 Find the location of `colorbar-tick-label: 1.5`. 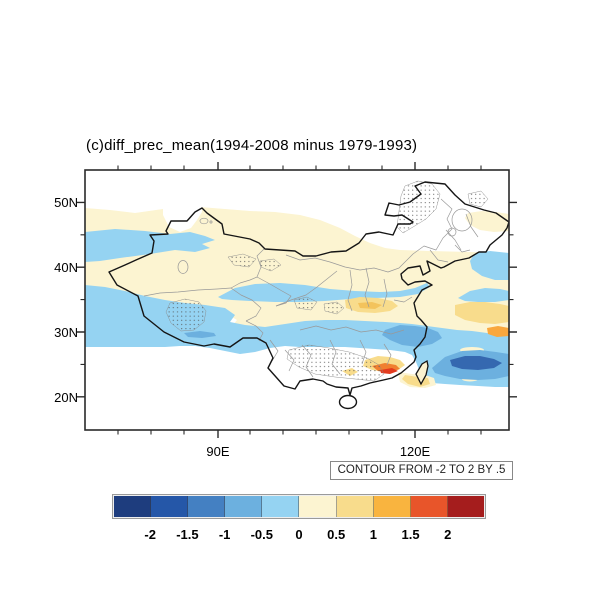

colorbar-tick-label: 1.5 is located at coordinates (410, 534).